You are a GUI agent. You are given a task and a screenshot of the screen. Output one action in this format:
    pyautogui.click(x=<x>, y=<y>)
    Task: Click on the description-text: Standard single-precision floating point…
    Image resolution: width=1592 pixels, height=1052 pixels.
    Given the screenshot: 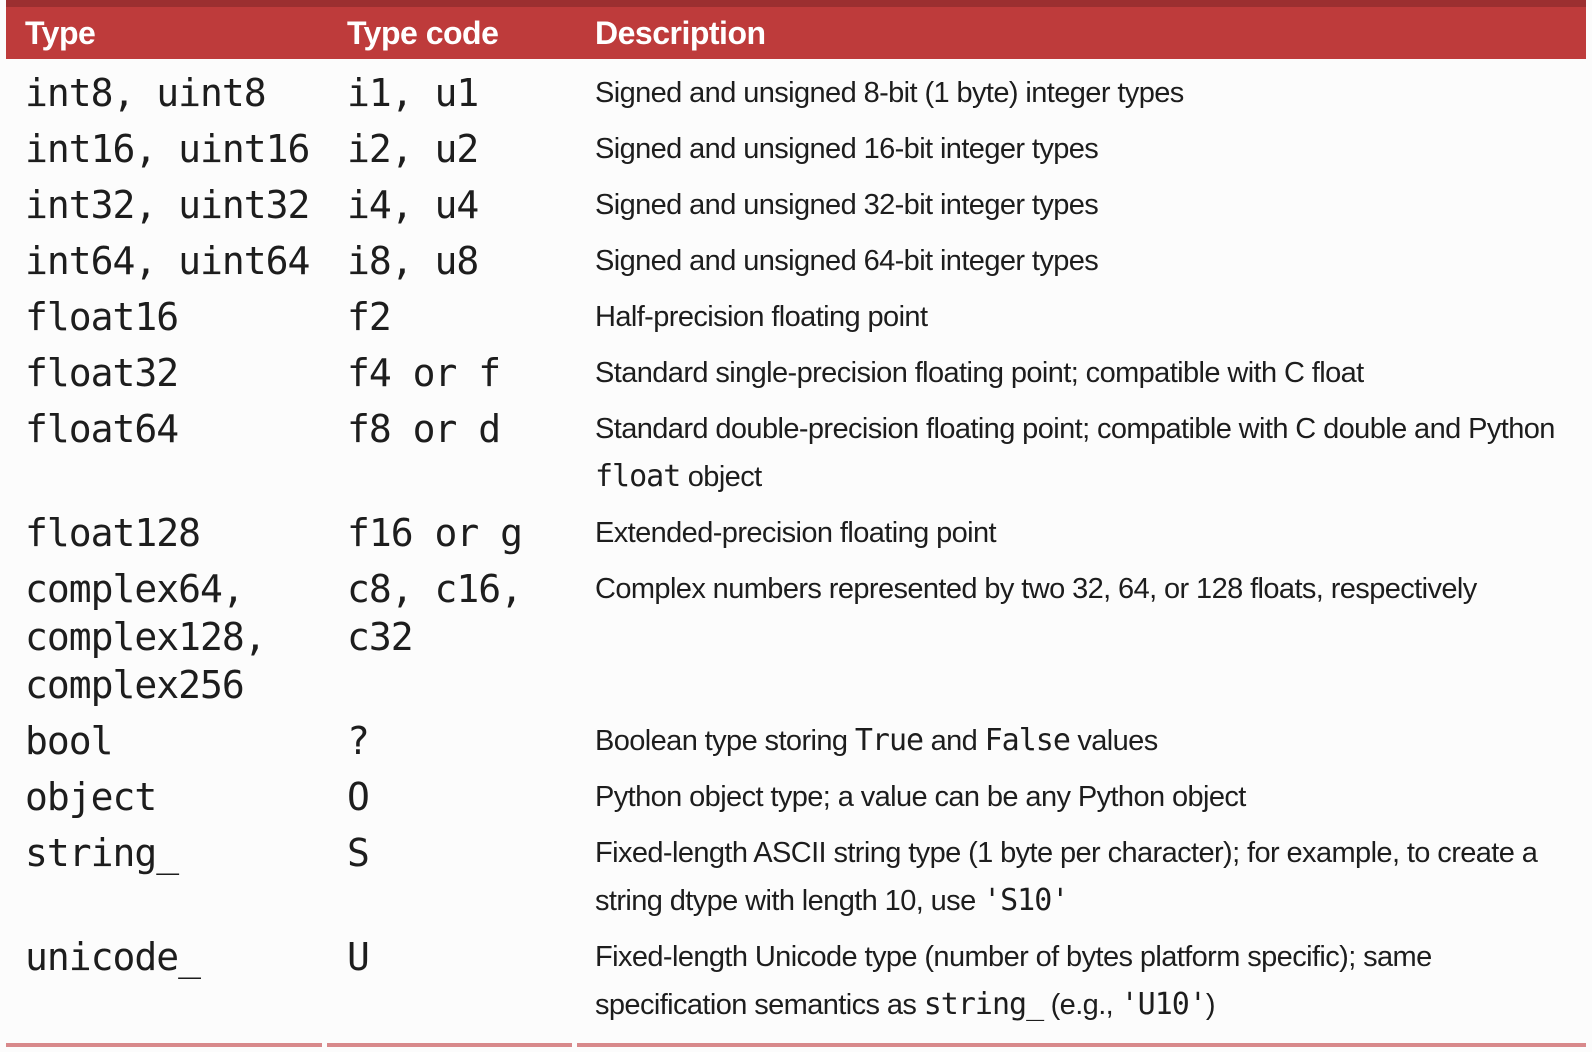 What is the action you would take?
    pyautogui.click(x=979, y=373)
    